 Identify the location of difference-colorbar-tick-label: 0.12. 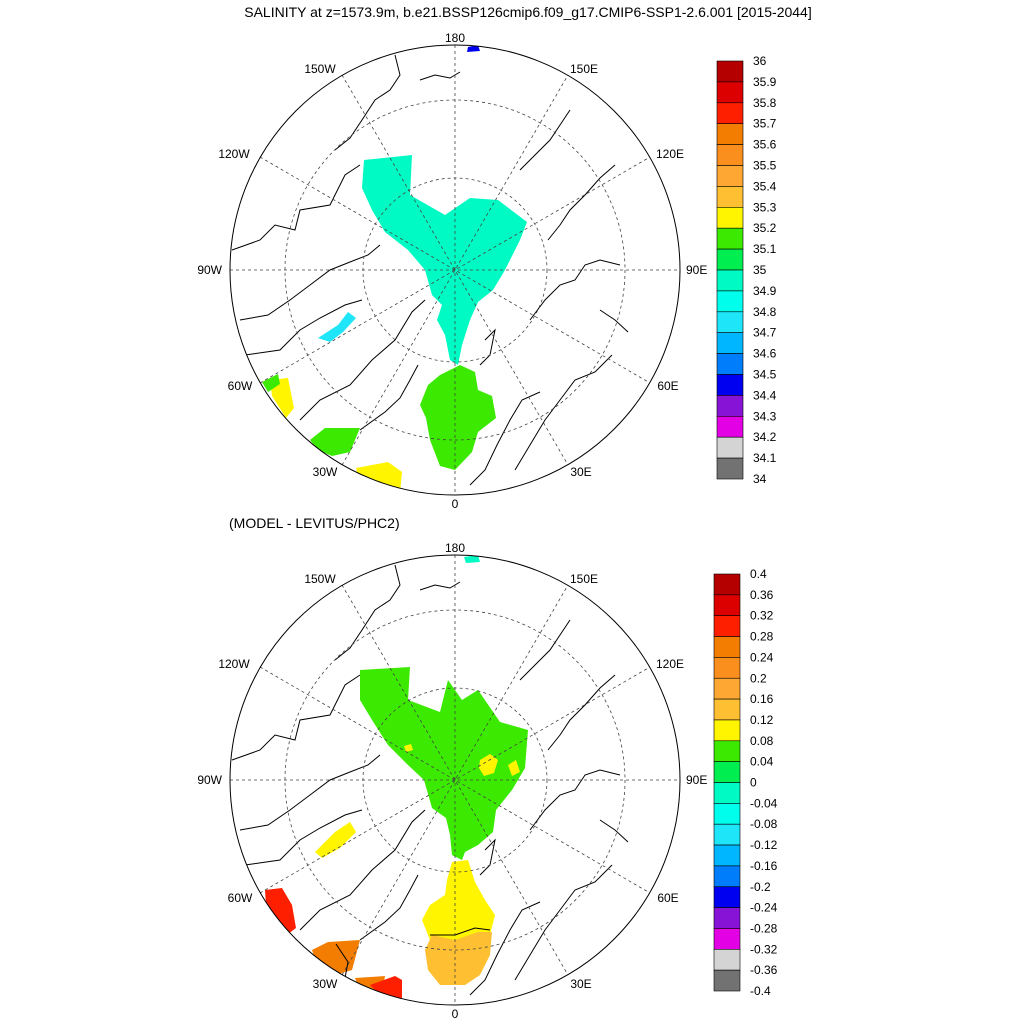
(762, 720).